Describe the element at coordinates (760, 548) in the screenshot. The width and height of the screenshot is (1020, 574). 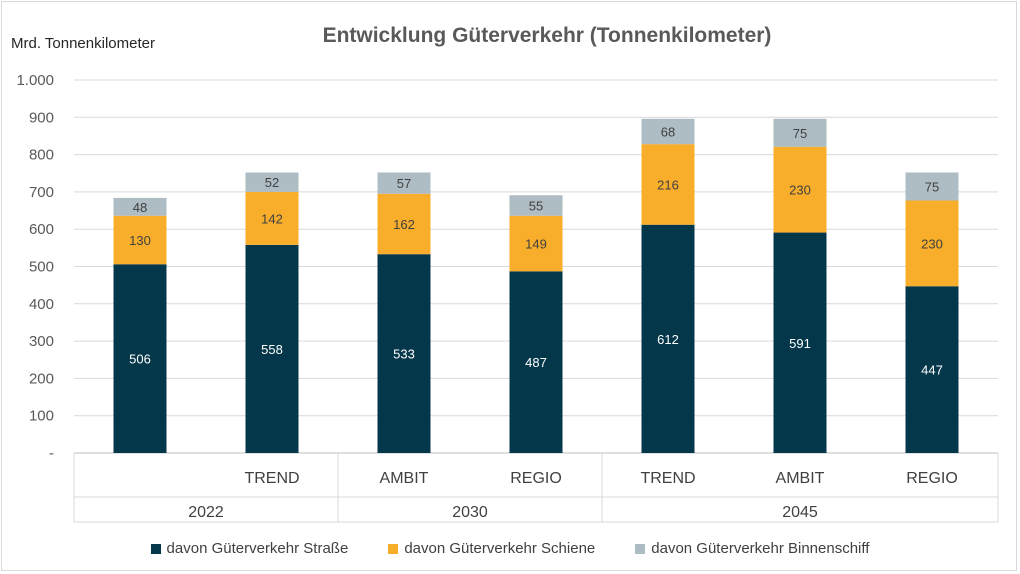
I see `legend-label: davon Güterverkehr Binnenschiff` at that location.